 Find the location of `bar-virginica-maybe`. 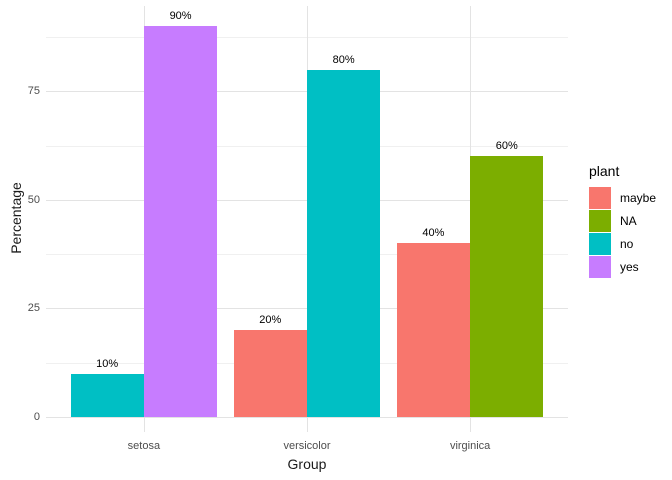

bar-virginica-maybe is located at coordinates (433, 330).